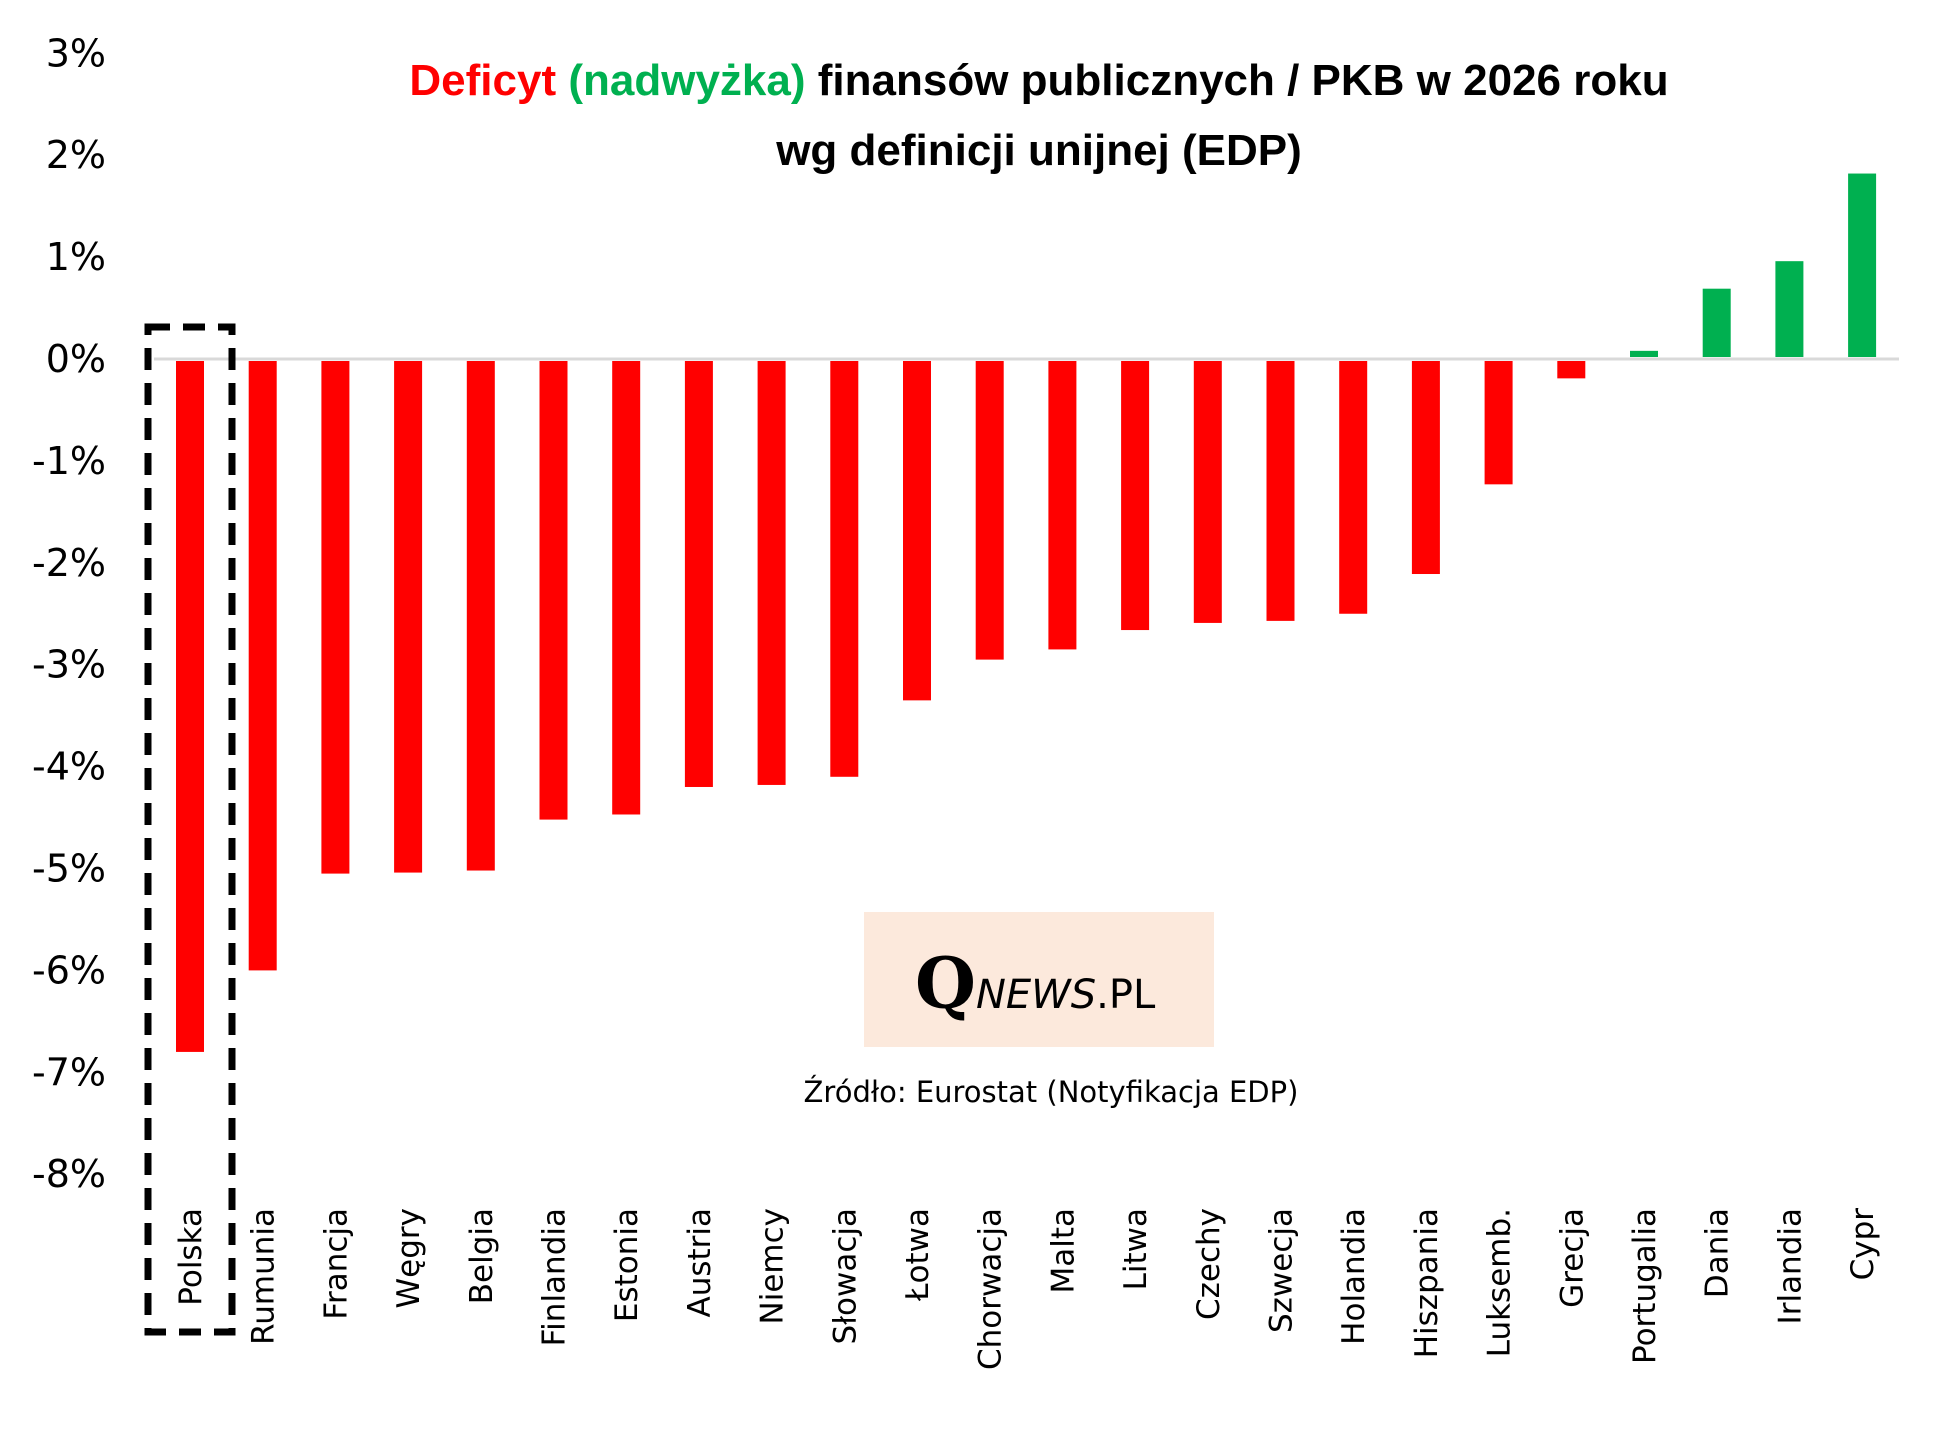  Describe the element at coordinates (69, 869) in the screenshot. I see `y-tick-label: -5%` at that location.